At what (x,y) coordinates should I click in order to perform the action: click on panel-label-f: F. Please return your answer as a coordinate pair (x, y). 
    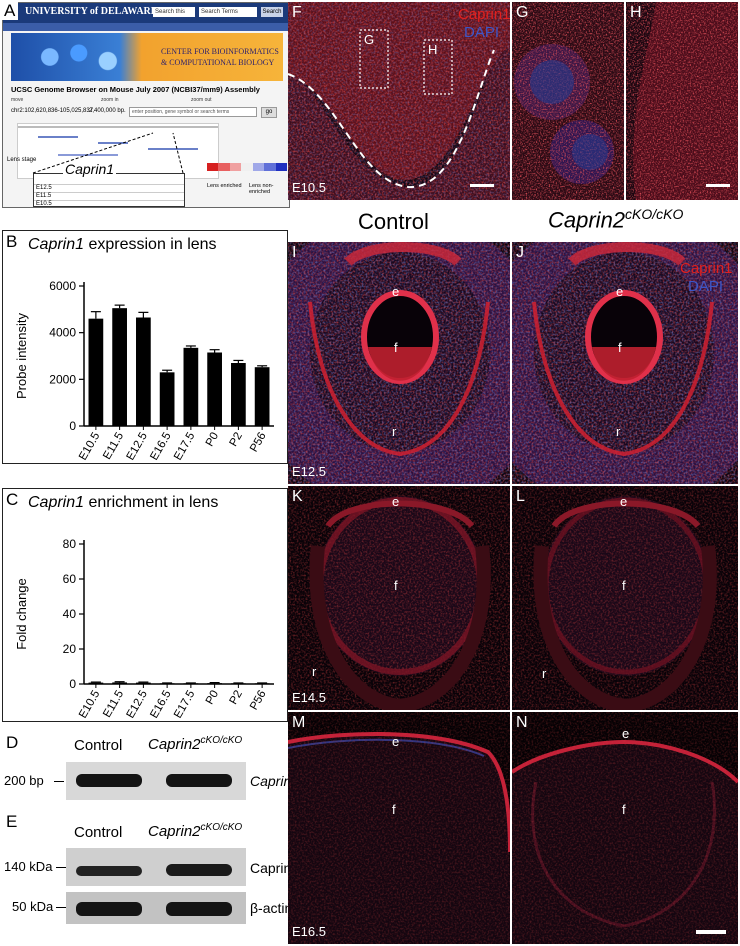
    Looking at the image, I should click on (297, 12).